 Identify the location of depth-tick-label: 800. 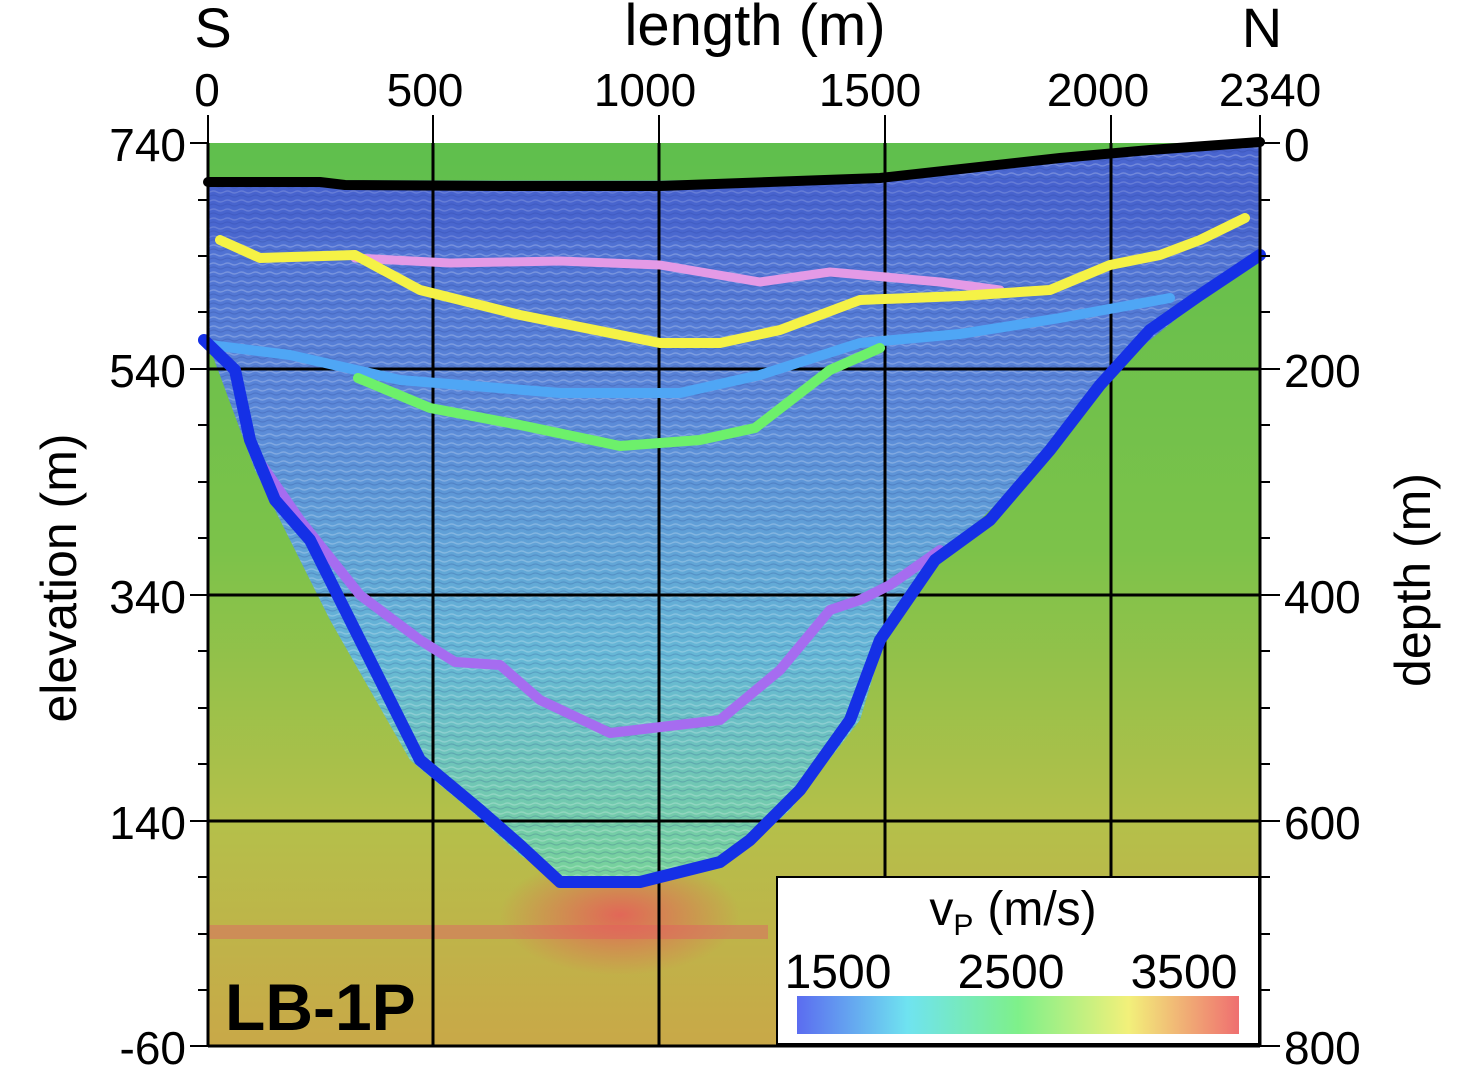
(1322, 1048).